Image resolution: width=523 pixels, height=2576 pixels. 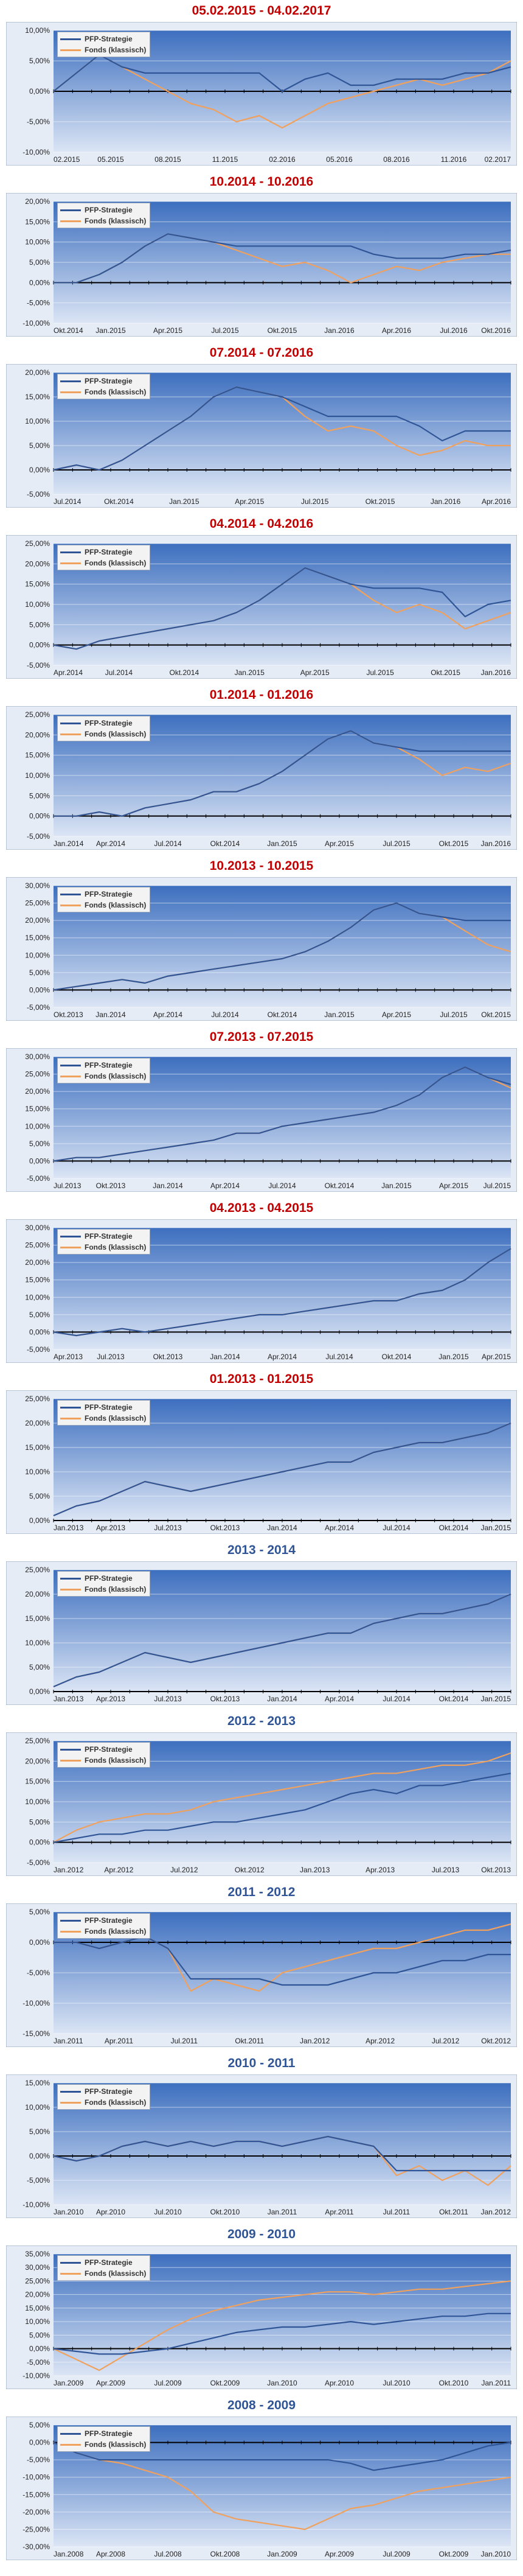 I want to click on x-tick-label: Okt.2008, so click(x=225, y=2554).